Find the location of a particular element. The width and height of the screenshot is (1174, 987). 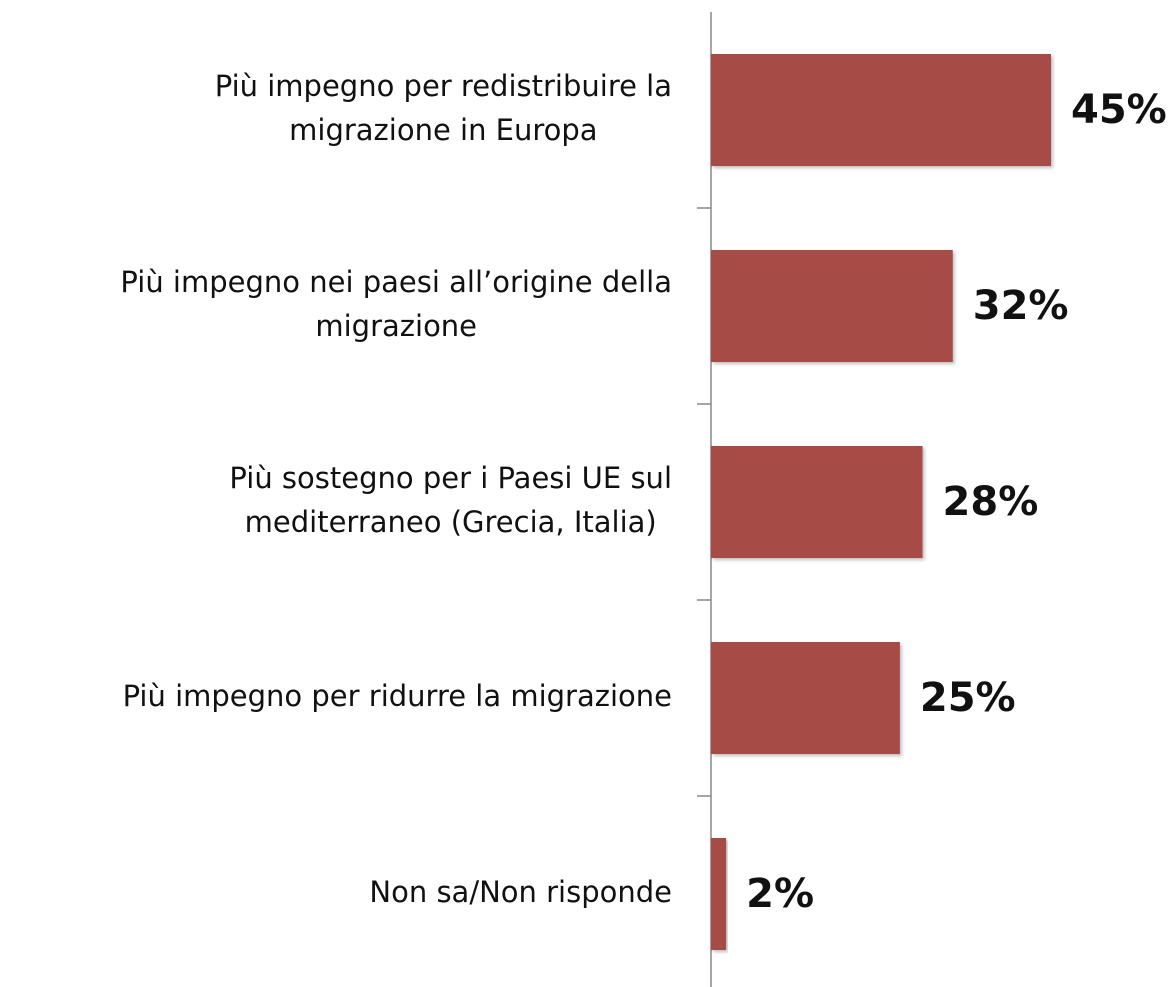

category-label-line: Più impegno per ridurre la migrazione is located at coordinates (397, 696).